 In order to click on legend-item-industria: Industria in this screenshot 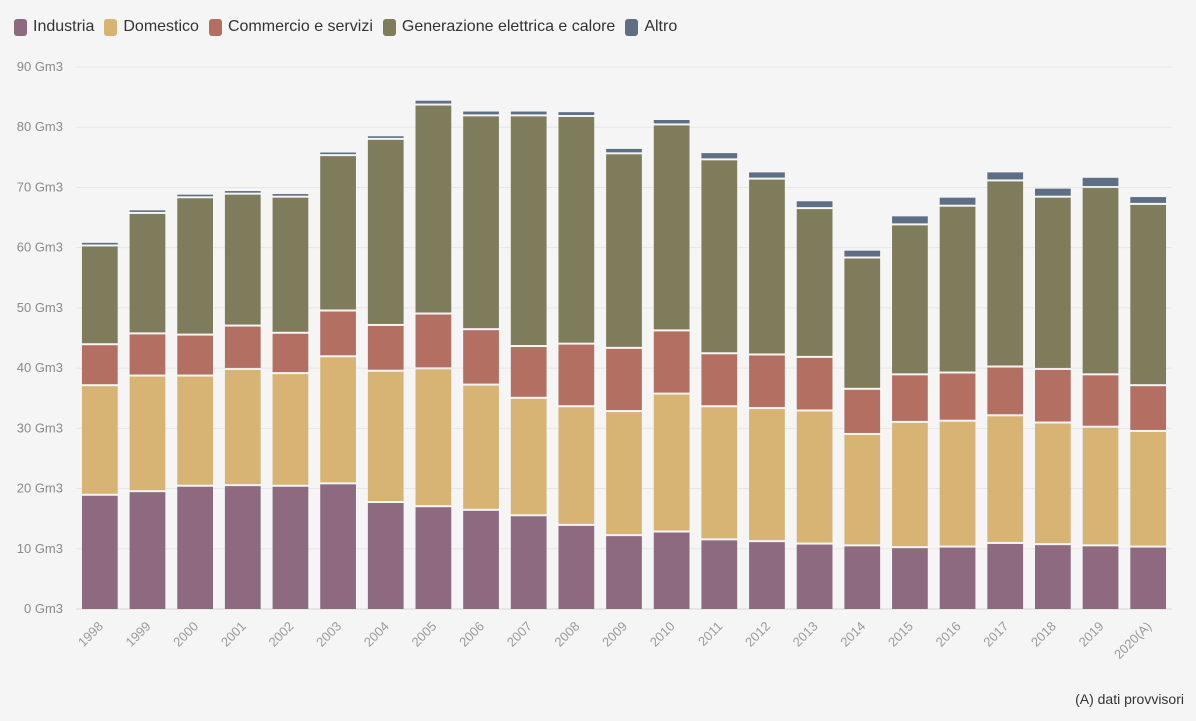, I will do `click(54, 27)`.